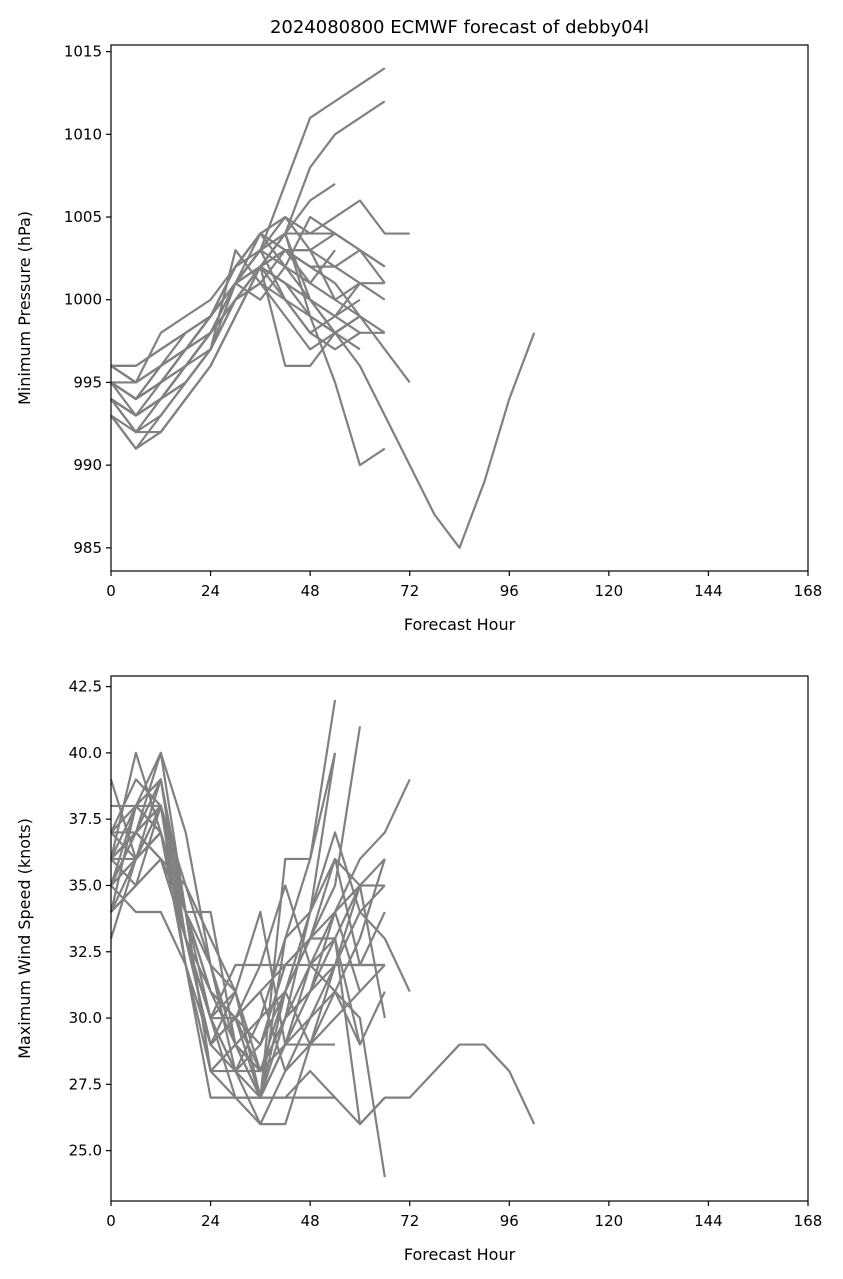 The image size is (843, 1279). Describe the element at coordinates (223, 991) in the screenshot. I see `wind-series-m11` at that location.